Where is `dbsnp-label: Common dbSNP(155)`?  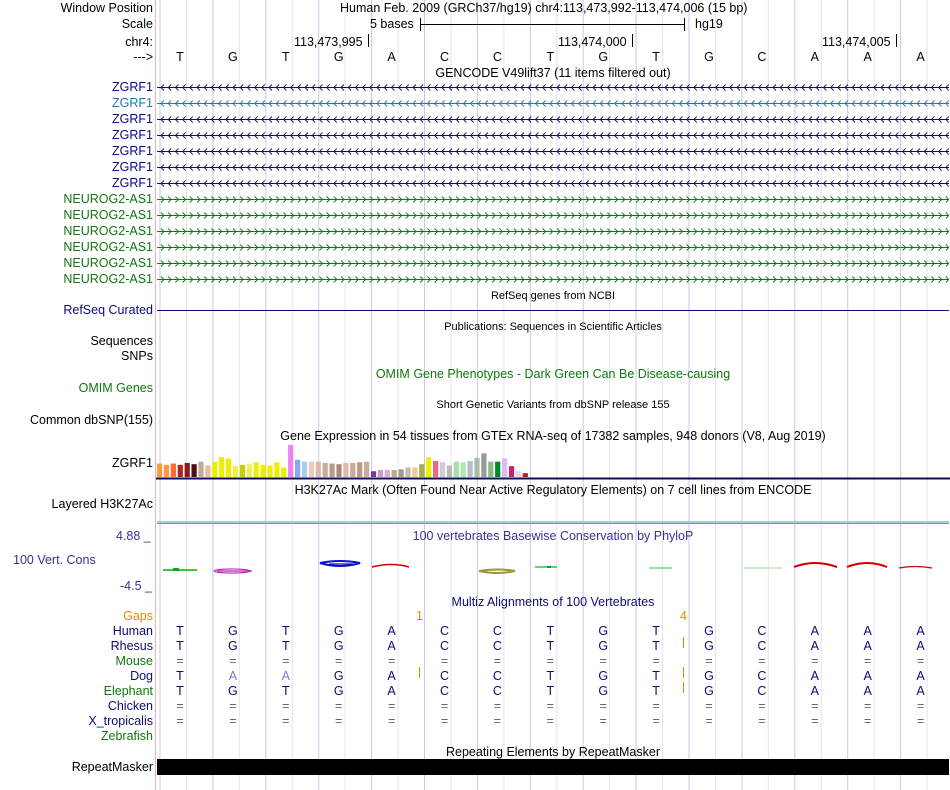
dbsnp-label: Common dbSNP(155) is located at coordinates (91, 420).